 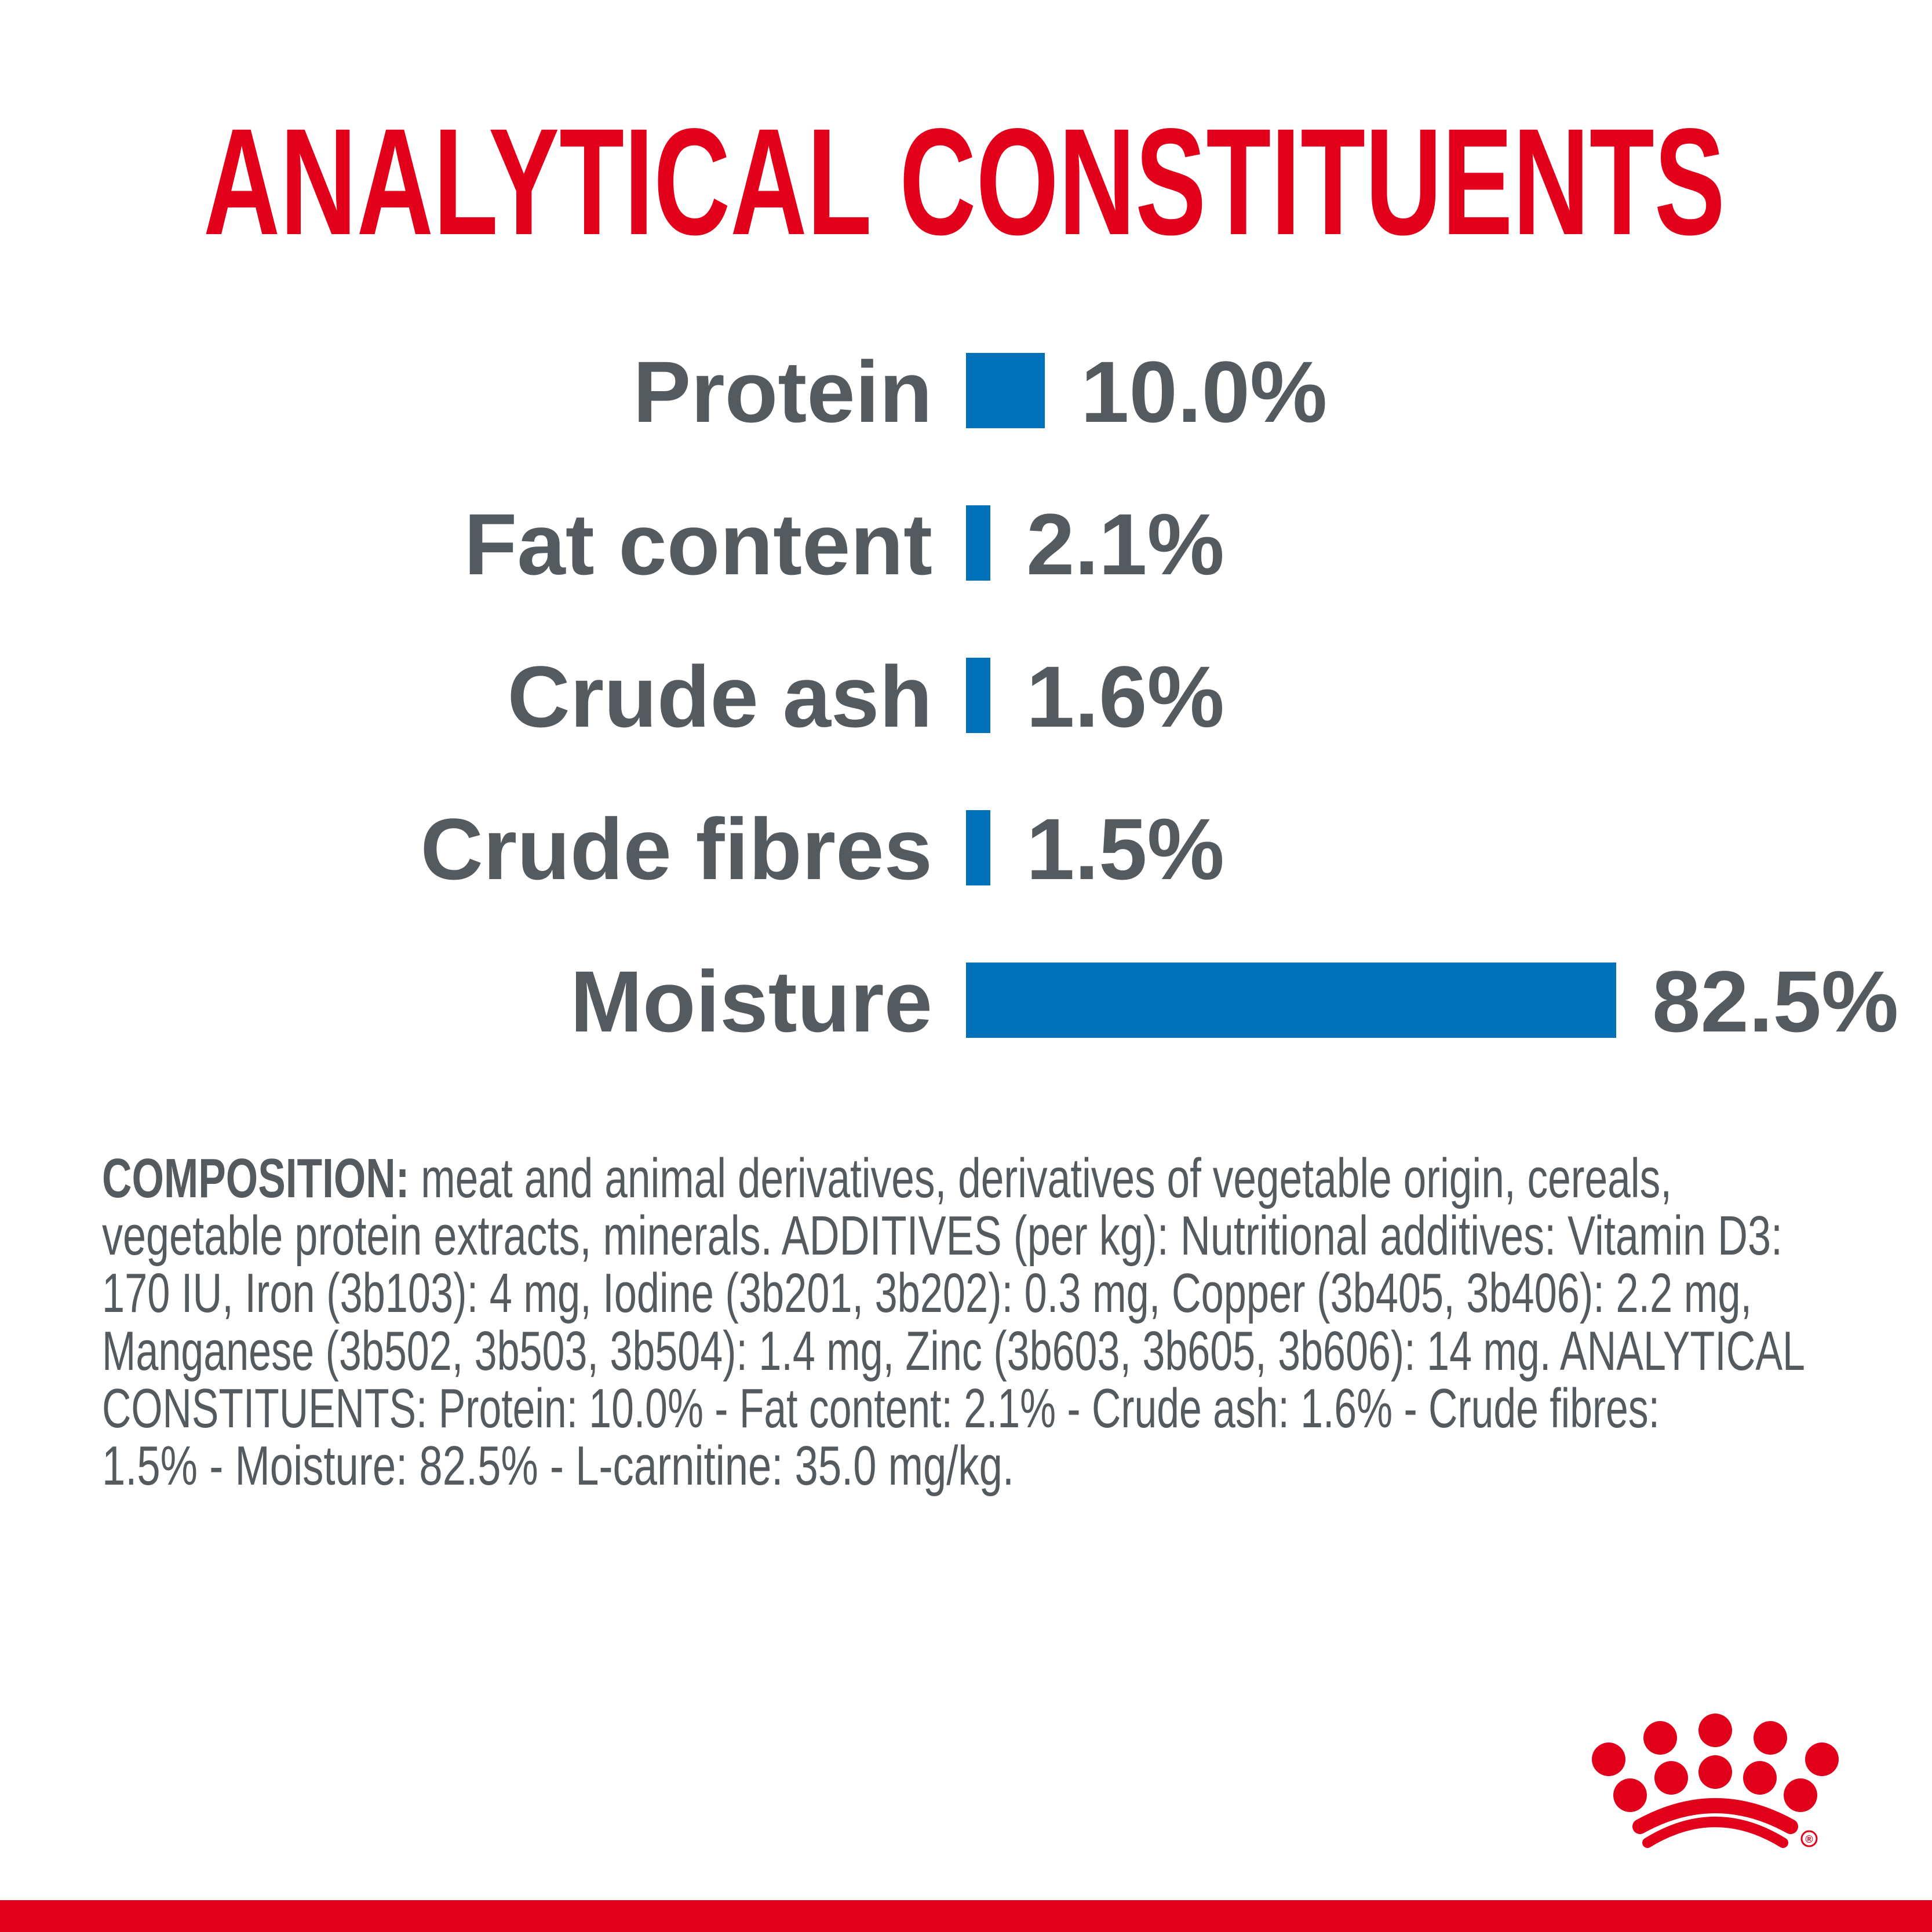 What do you see at coordinates (966, 1916) in the screenshot?
I see `bottom-brand-band` at bounding box center [966, 1916].